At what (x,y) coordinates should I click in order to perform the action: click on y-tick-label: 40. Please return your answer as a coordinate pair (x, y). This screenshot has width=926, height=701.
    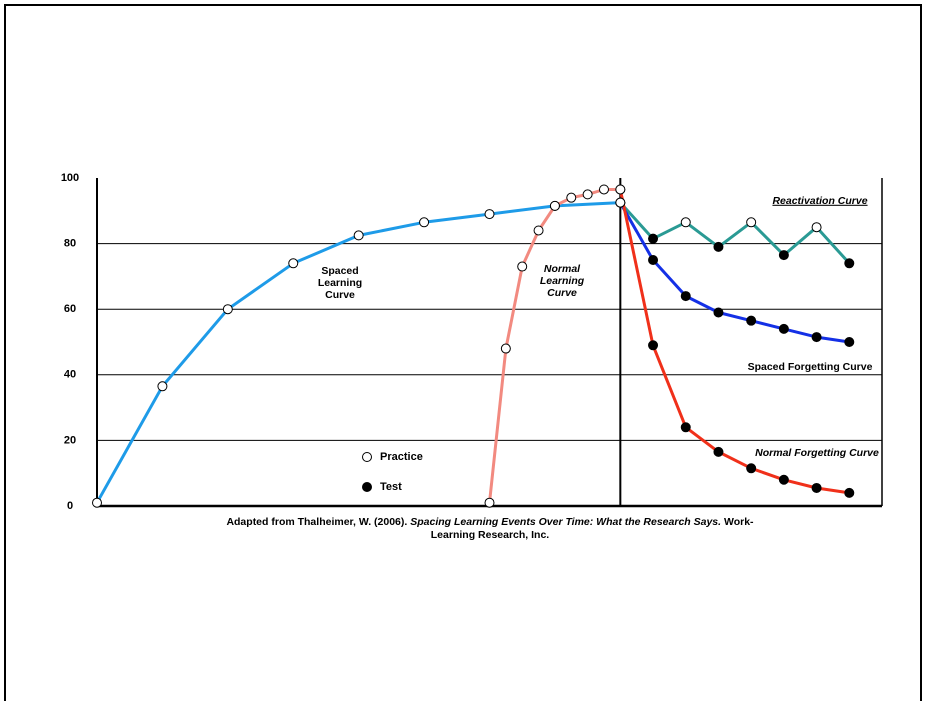
    Looking at the image, I should click on (70, 375).